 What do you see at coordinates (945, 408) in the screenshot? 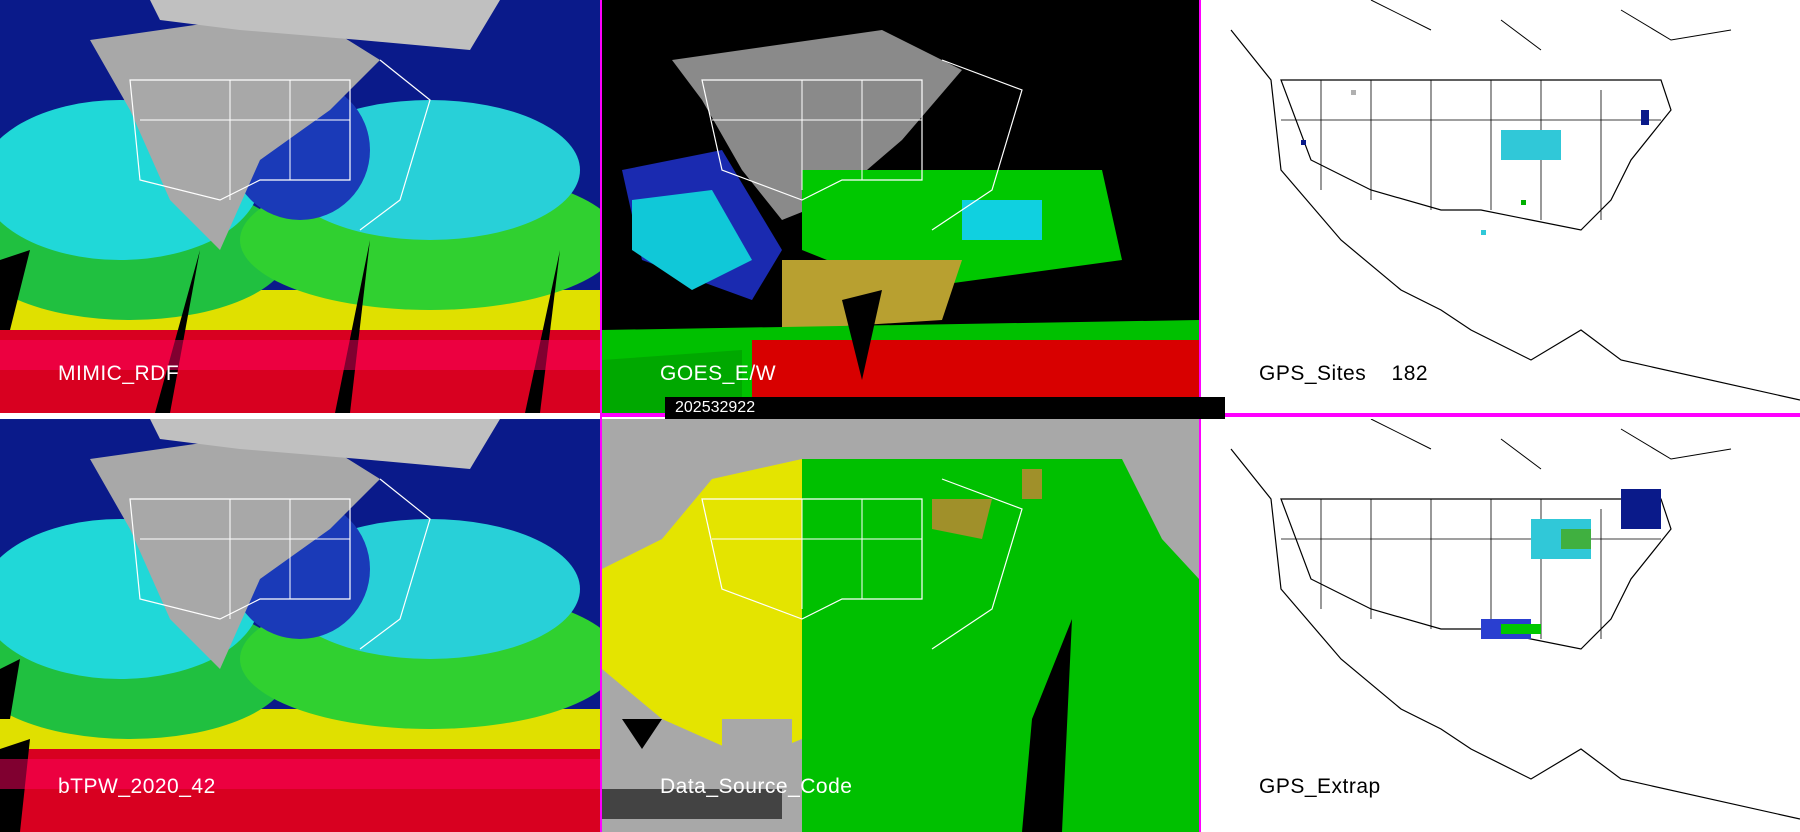
I see `timestamp-bar: 202532922` at bounding box center [945, 408].